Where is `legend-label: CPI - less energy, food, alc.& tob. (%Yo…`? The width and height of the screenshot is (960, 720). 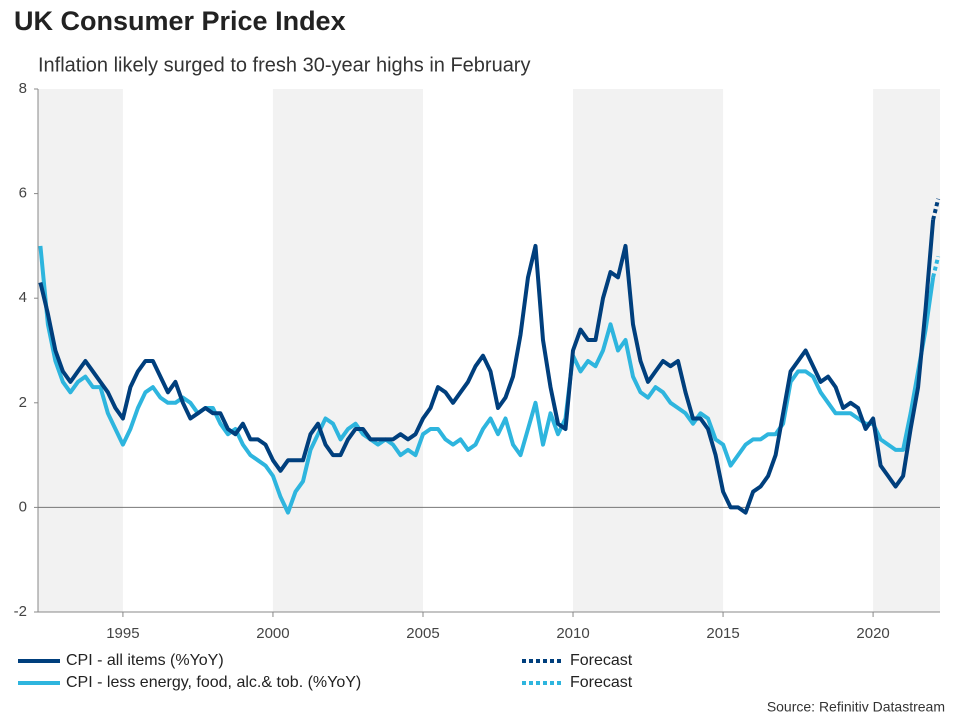 legend-label: CPI - less energy, food, alc.& tob. (%Yo… is located at coordinates (213, 682).